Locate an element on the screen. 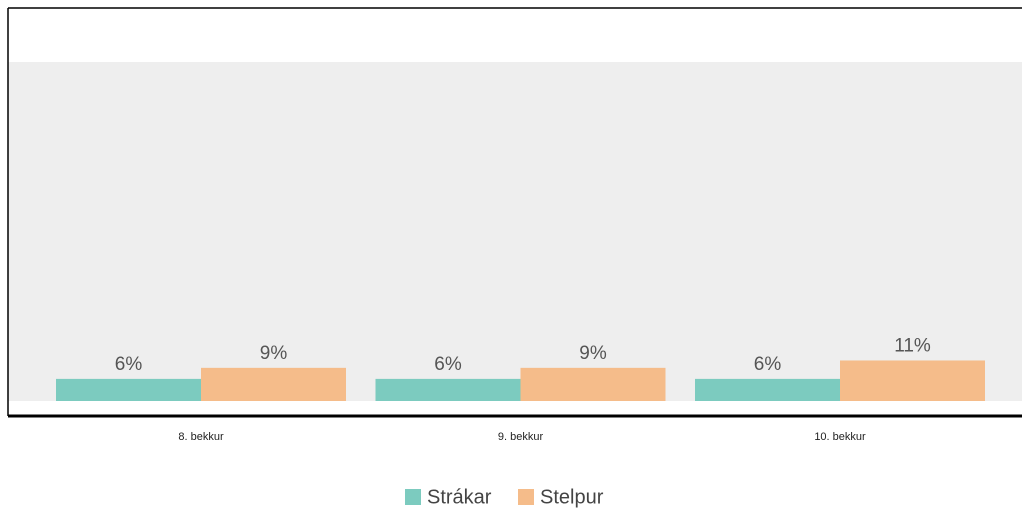 This screenshot has height=513, width=1022. x-tick-label: 9. bekkur is located at coordinates (521, 437).